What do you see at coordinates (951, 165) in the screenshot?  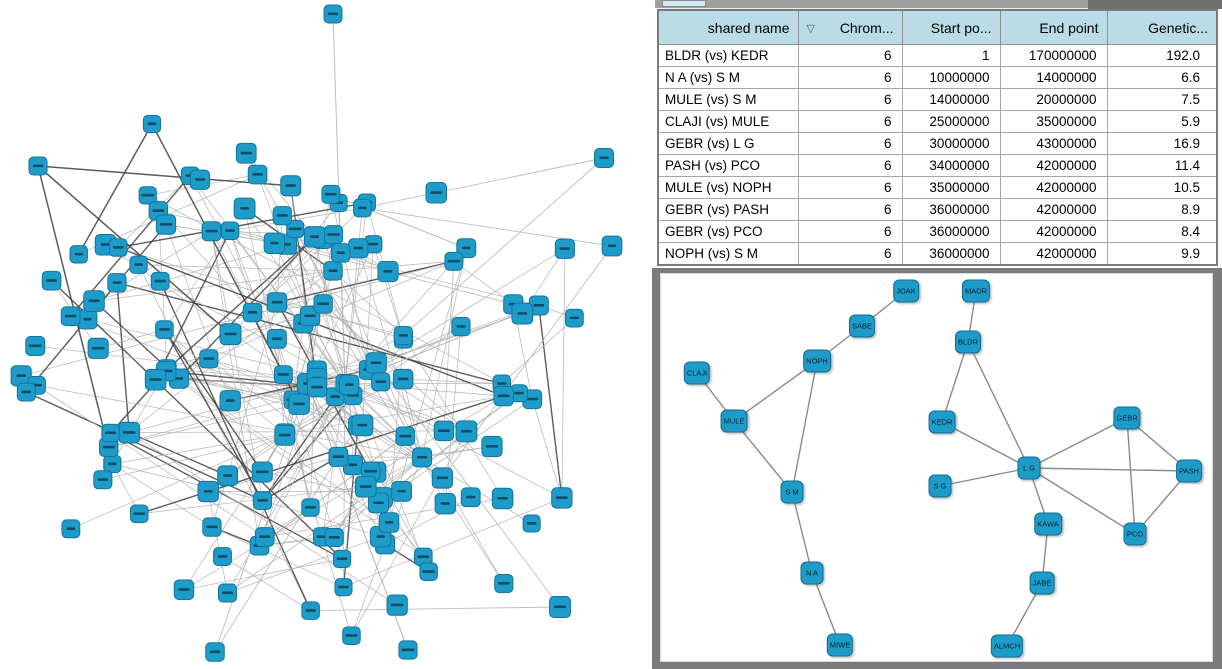 I see `table-cell: 34000000` at bounding box center [951, 165].